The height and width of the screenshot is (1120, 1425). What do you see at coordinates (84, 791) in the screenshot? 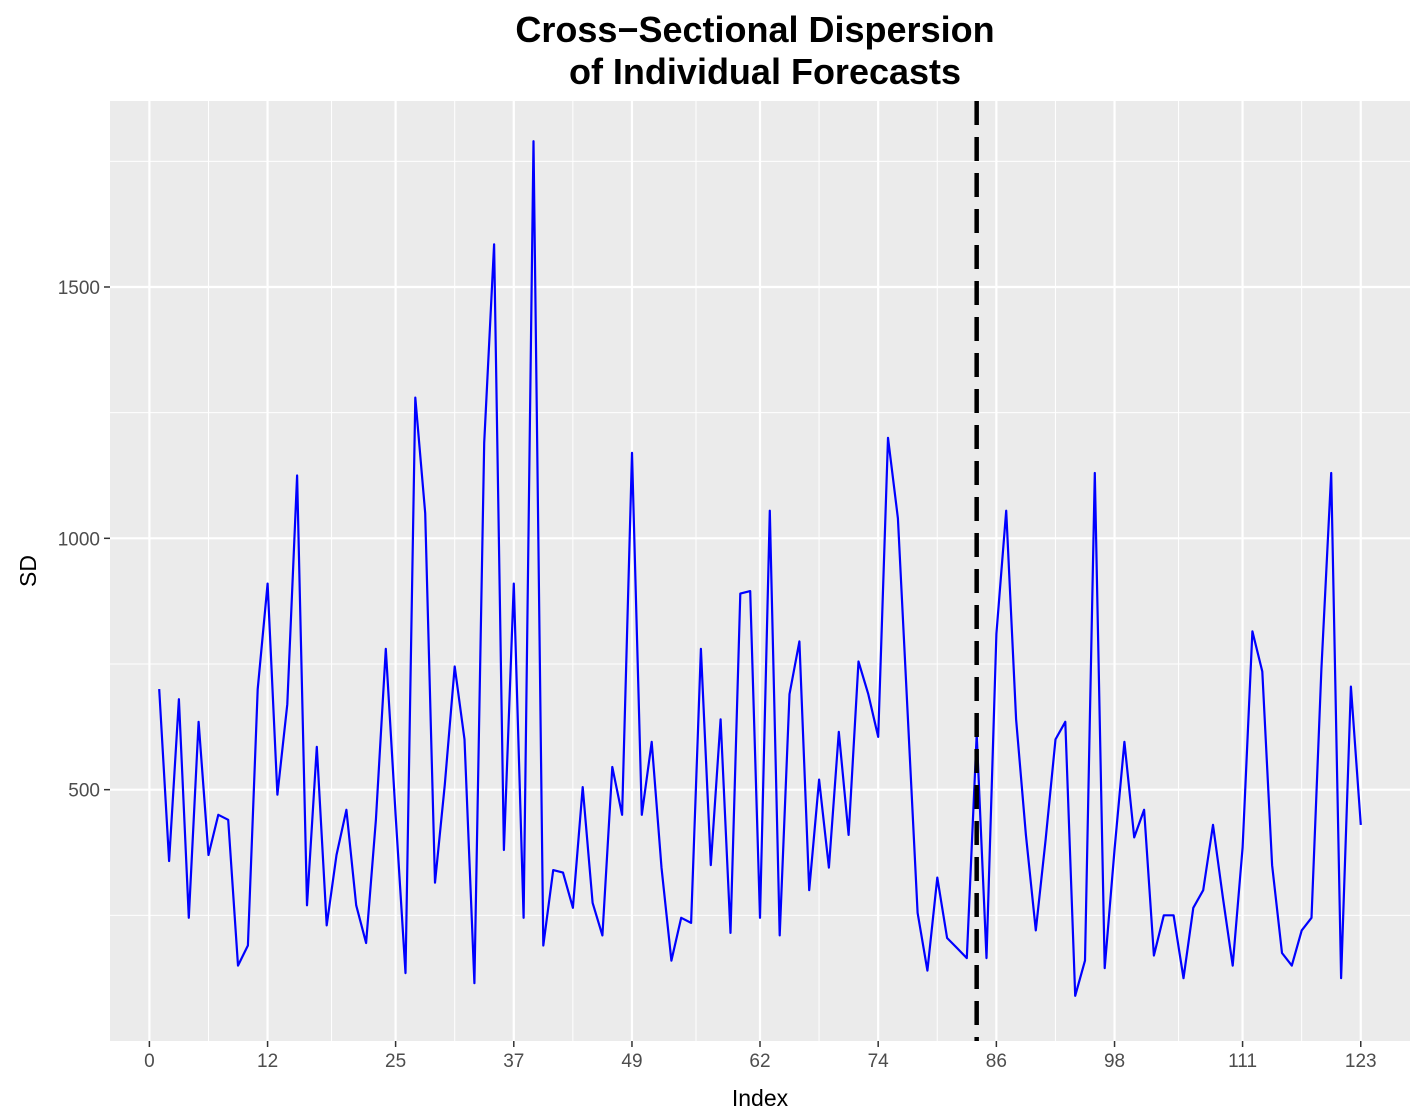
I see `y-tick-label: 500` at bounding box center [84, 791].